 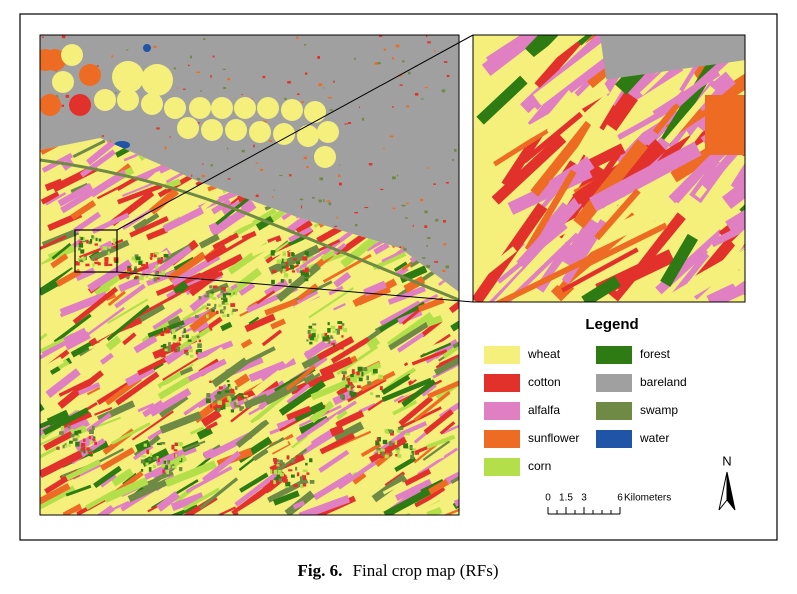 I want to click on river, so click(x=249, y=230).